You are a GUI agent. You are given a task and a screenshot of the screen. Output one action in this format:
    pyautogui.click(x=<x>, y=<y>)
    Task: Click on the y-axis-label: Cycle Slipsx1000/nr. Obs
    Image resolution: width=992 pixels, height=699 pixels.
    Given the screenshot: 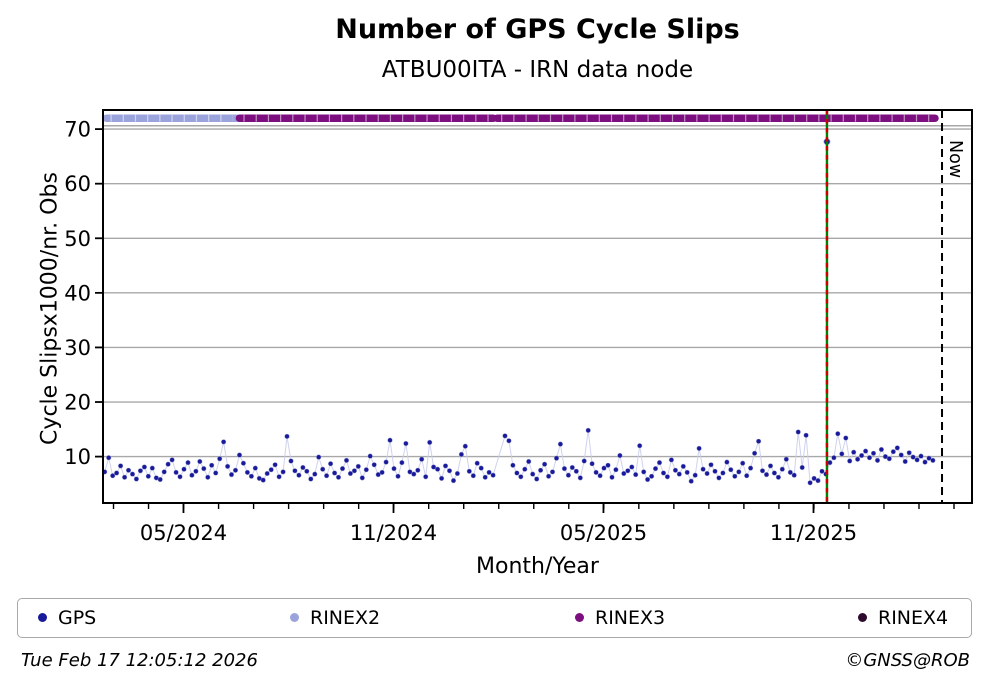 What is the action you would take?
    pyautogui.click(x=50, y=308)
    